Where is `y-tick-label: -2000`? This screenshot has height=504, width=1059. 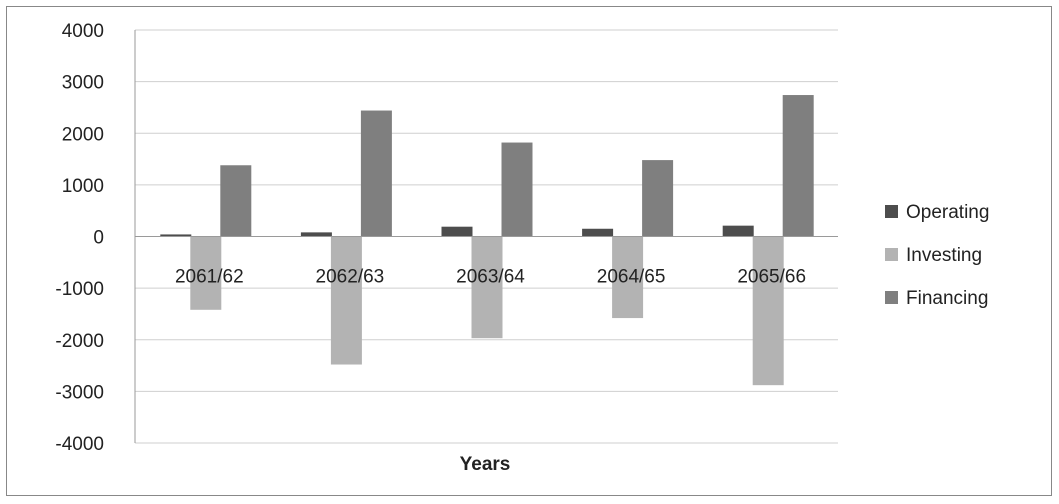 y-tick-label: -2000 is located at coordinates (79, 341).